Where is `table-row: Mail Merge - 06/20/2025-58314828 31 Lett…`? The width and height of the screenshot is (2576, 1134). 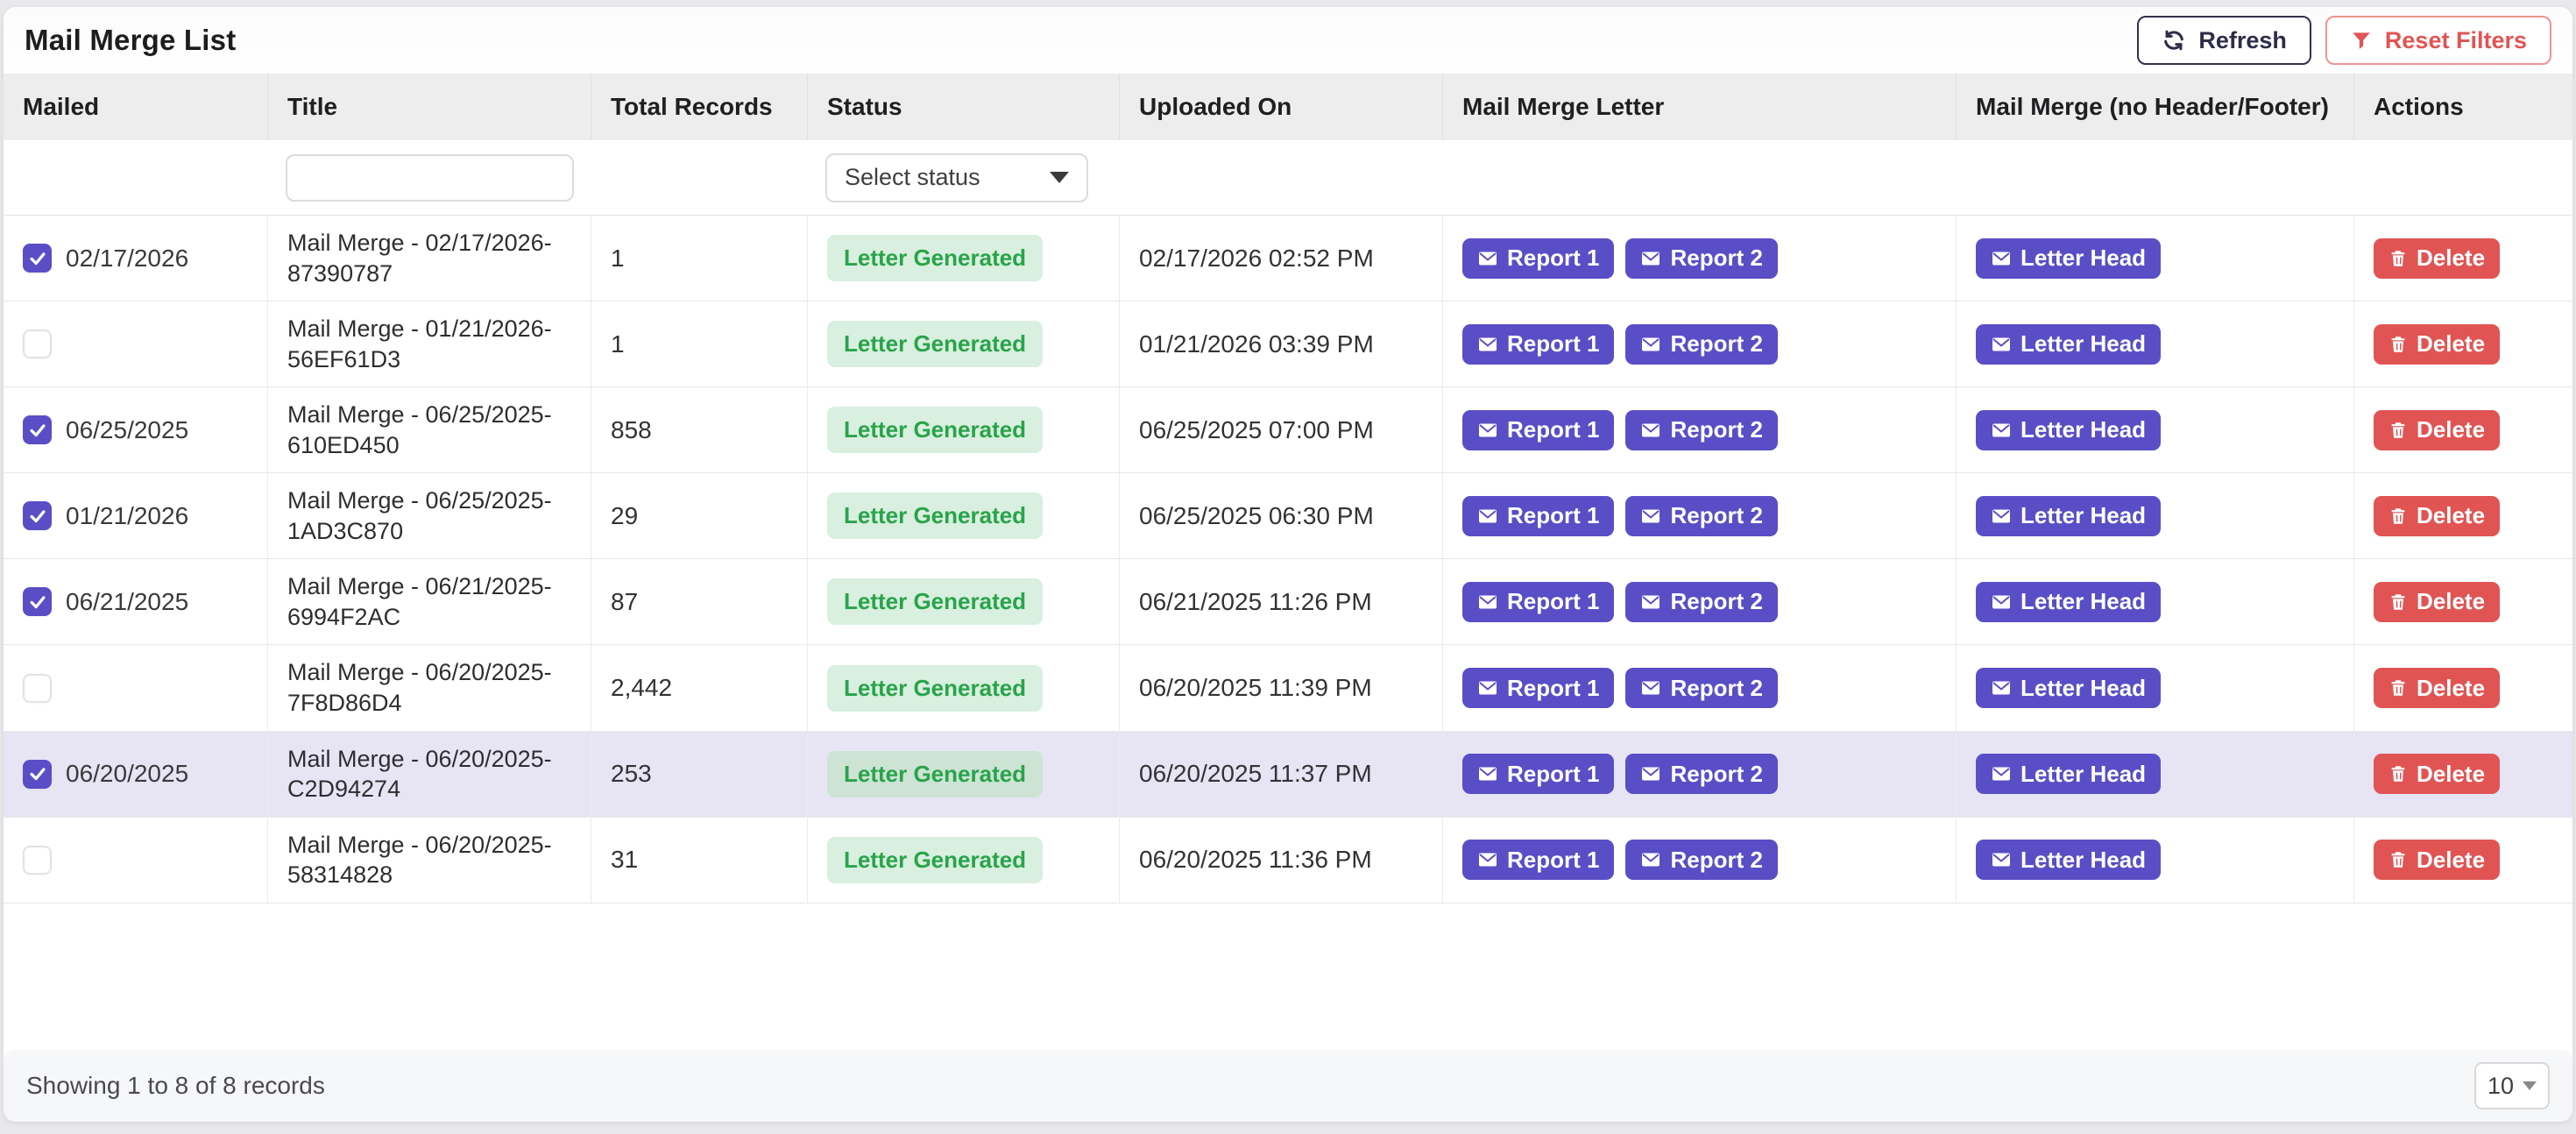 table-row: Mail Merge - 06/20/2025-58314828 31 Lett… is located at coordinates (1288, 860).